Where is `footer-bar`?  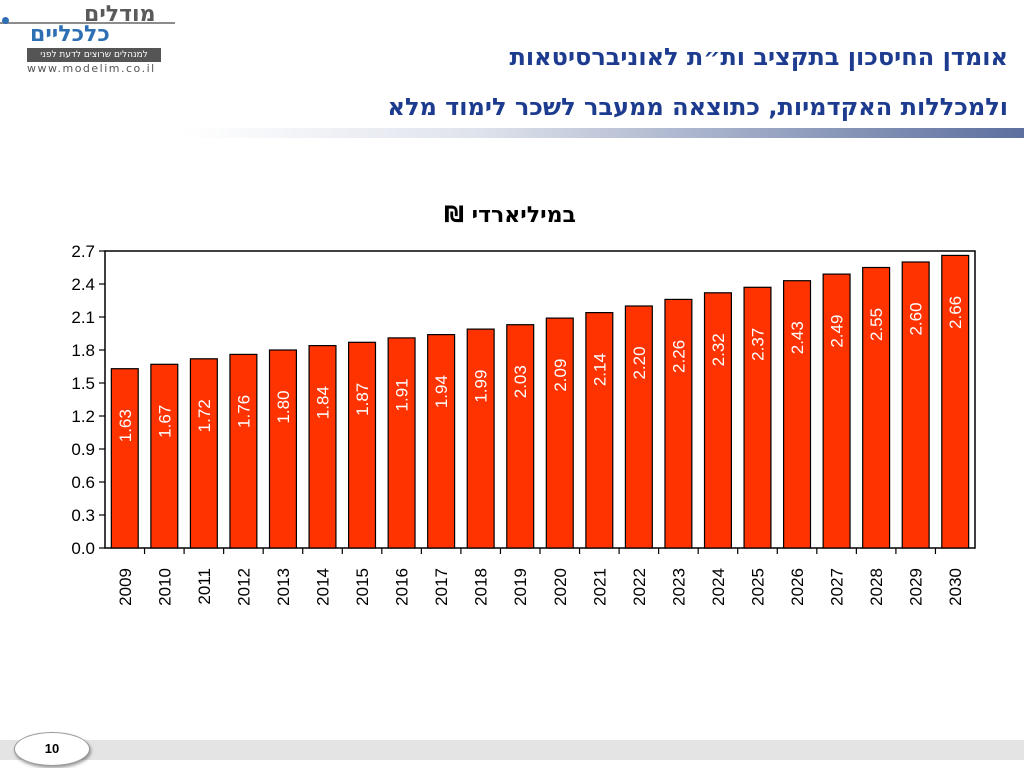 footer-bar is located at coordinates (512, 750).